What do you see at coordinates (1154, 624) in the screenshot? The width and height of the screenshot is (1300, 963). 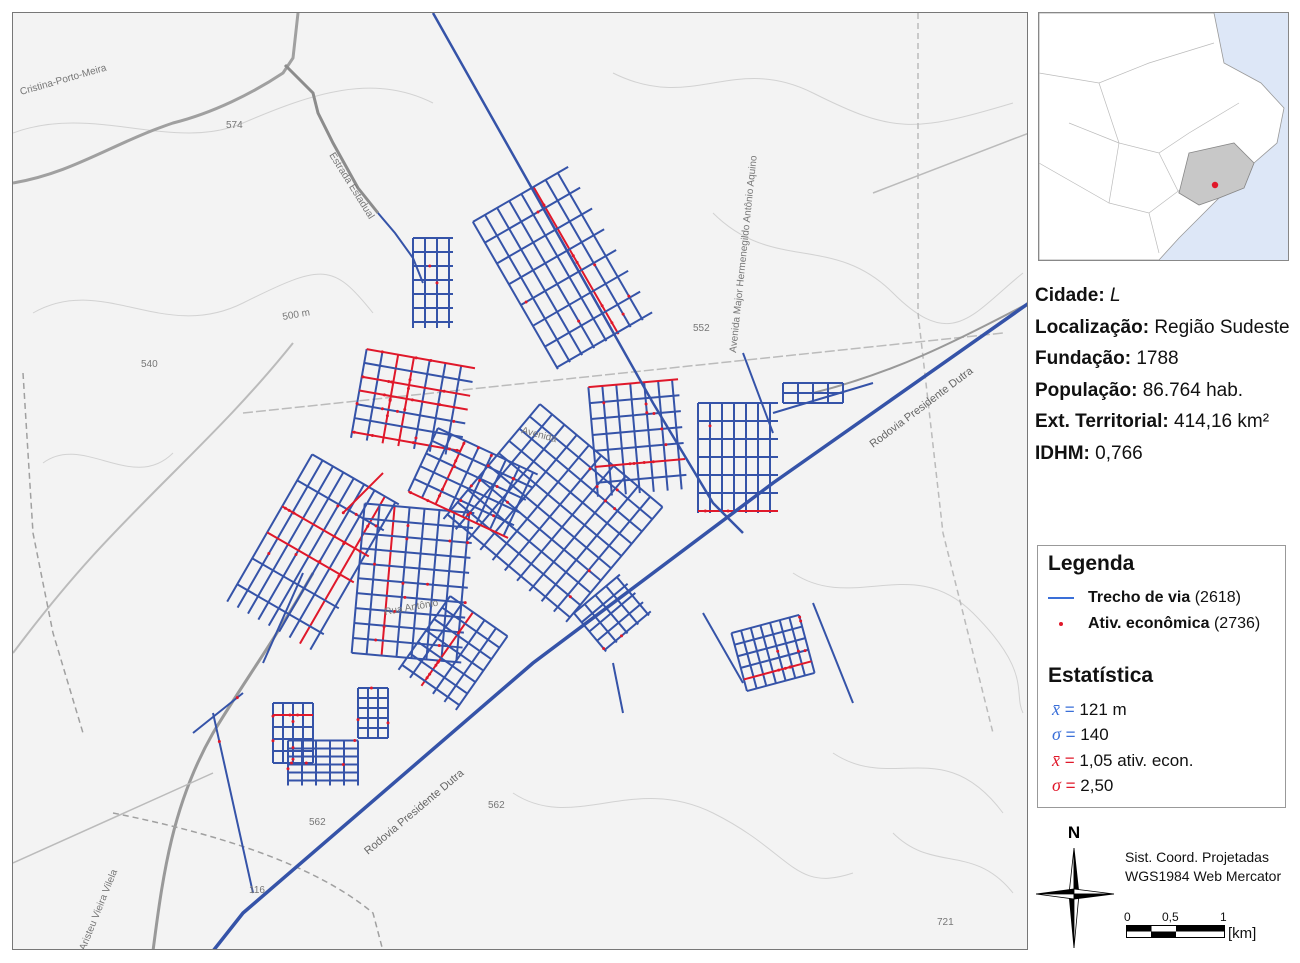 I see `legend-item-activity: Ativ. econômica (2736)` at bounding box center [1154, 624].